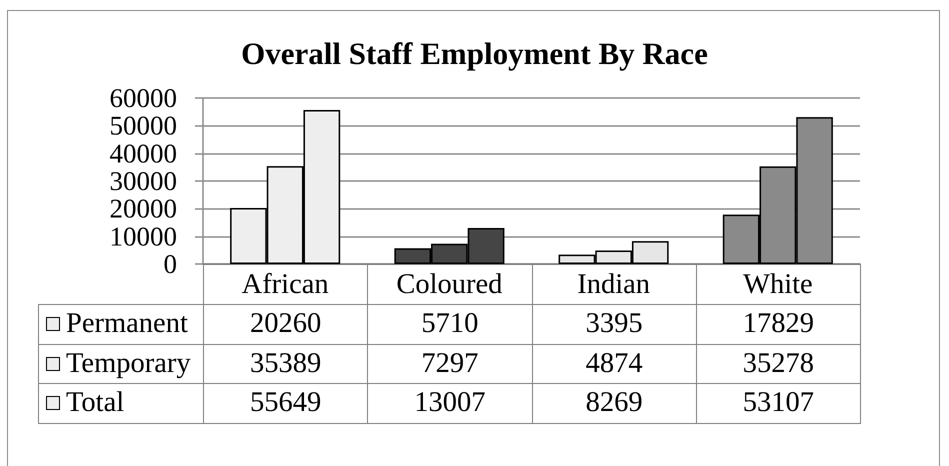 The image size is (949, 466). What do you see at coordinates (143, 209) in the screenshot?
I see `y-tick-label: 20000` at bounding box center [143, 209].